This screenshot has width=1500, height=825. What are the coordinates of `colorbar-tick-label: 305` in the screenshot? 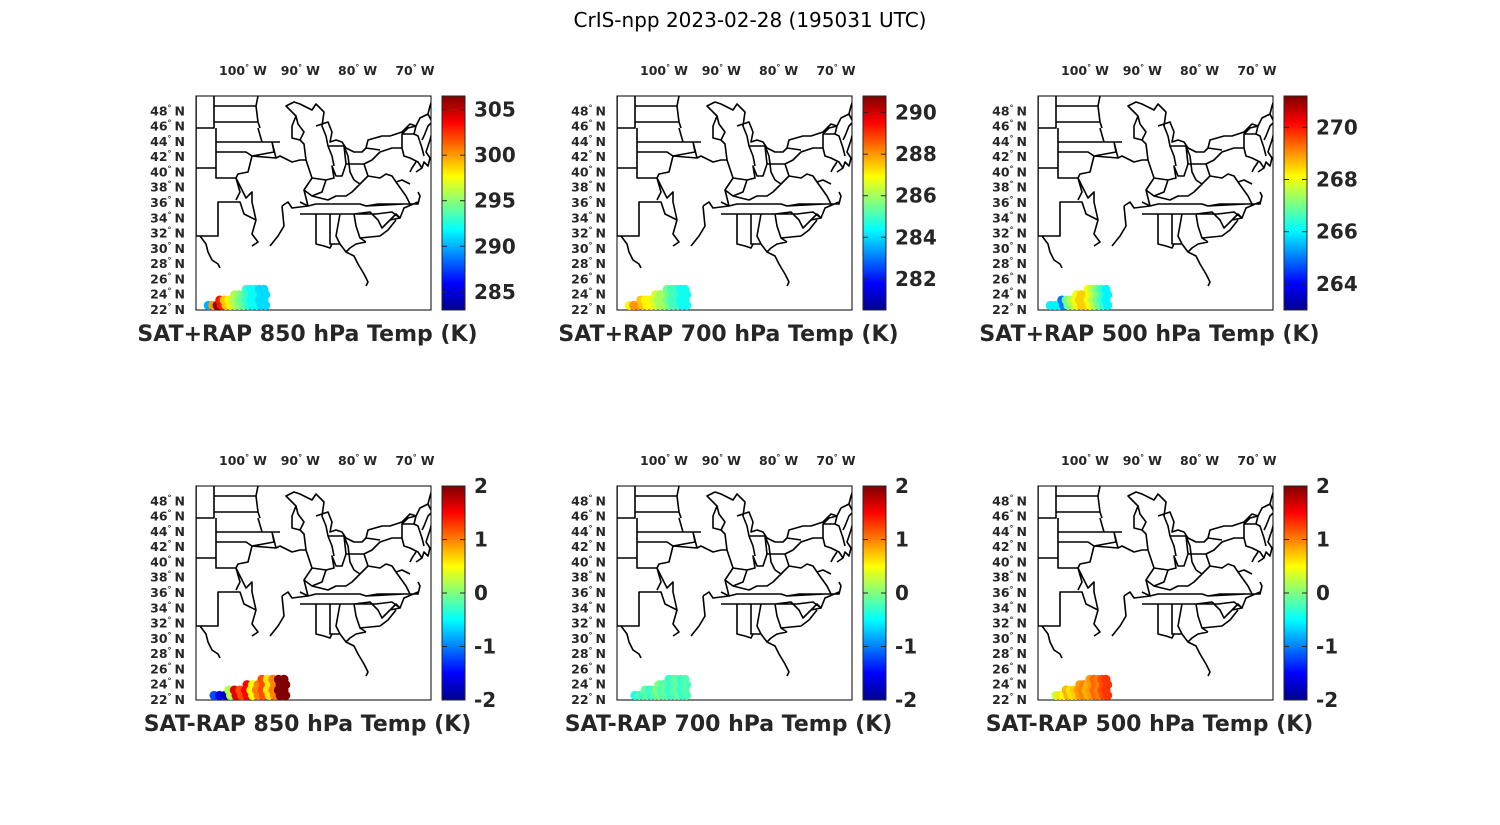 It's located at (495, 110).